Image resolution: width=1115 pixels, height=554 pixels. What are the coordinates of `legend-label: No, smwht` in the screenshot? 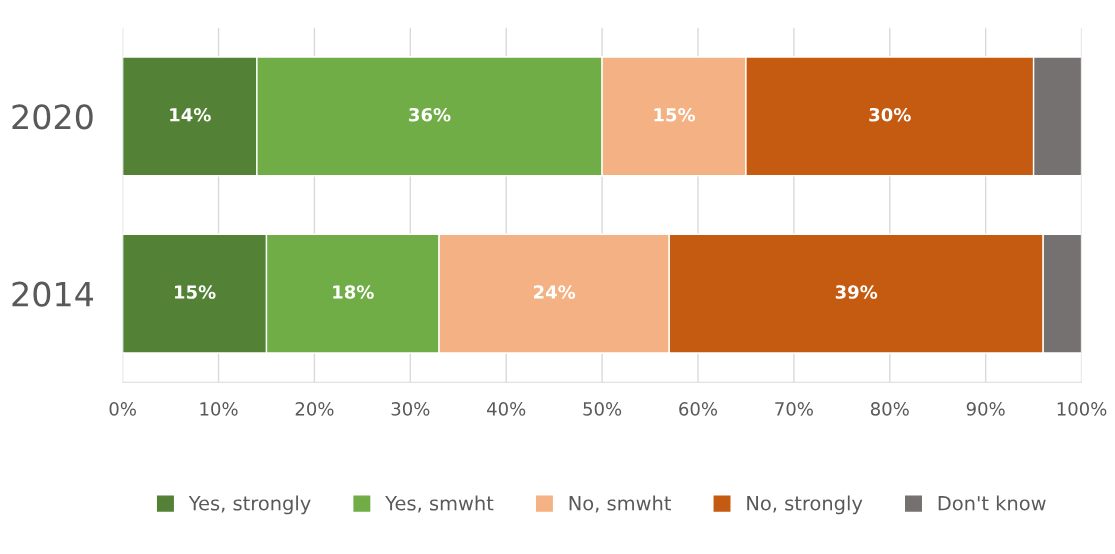 It's located at (620, 504).